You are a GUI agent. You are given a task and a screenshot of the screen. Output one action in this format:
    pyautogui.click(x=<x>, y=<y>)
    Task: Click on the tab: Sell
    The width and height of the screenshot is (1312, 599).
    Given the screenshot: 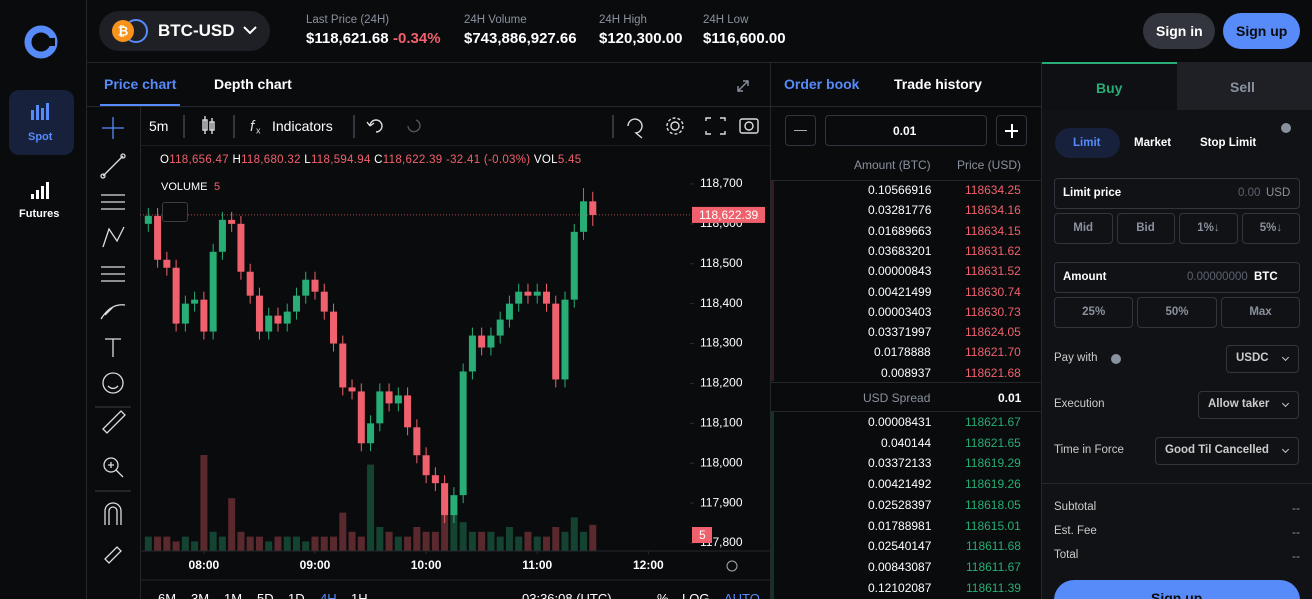 What is the action you would take?
    pyautogui.click(x=1242, y=87)
    